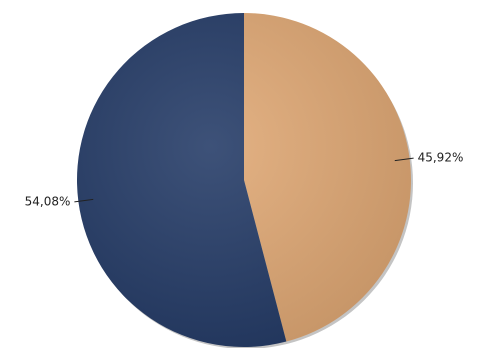  I want to click on data-label: 54,08%, so click(48, 201).